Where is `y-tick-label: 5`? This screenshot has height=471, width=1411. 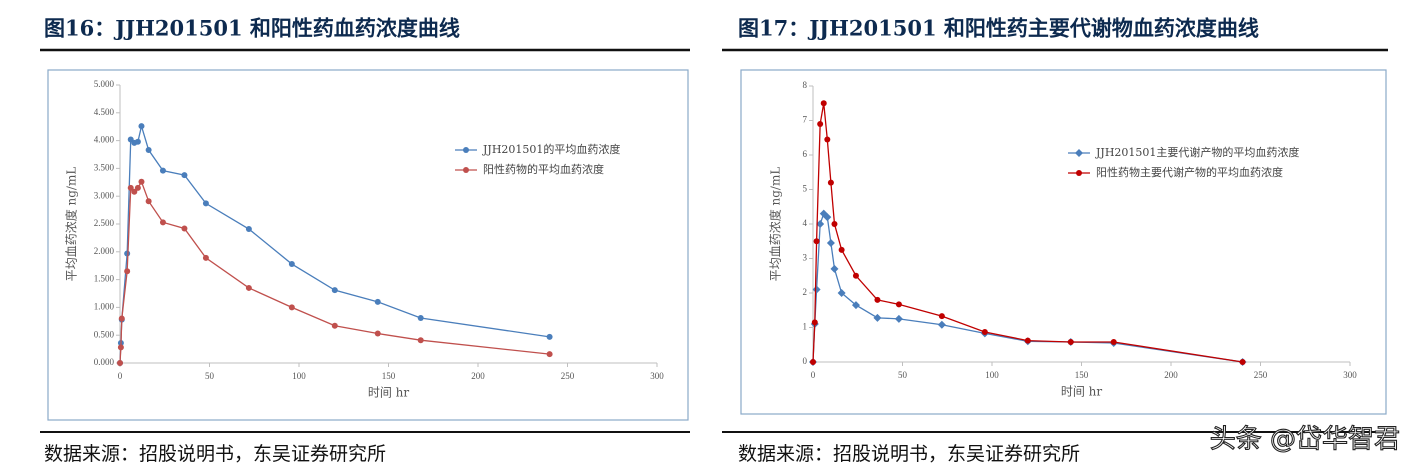
y-tick-label: 5 is located at coordinates (805, 189).